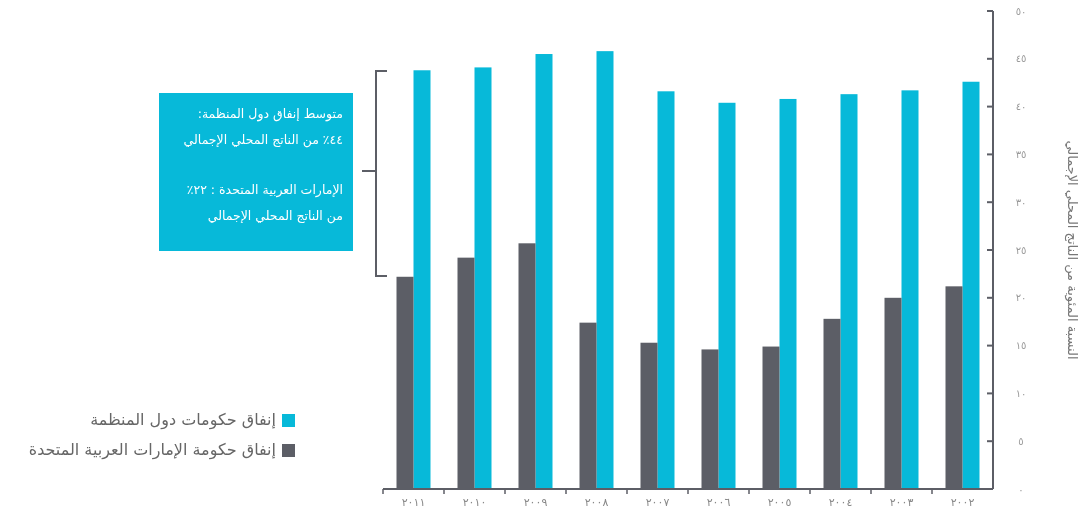  What do you see at coordinates (962, 502) in the screenshot?
I see `x-tick-label: ٢٠٠٢` at bounding box center [962, 502].